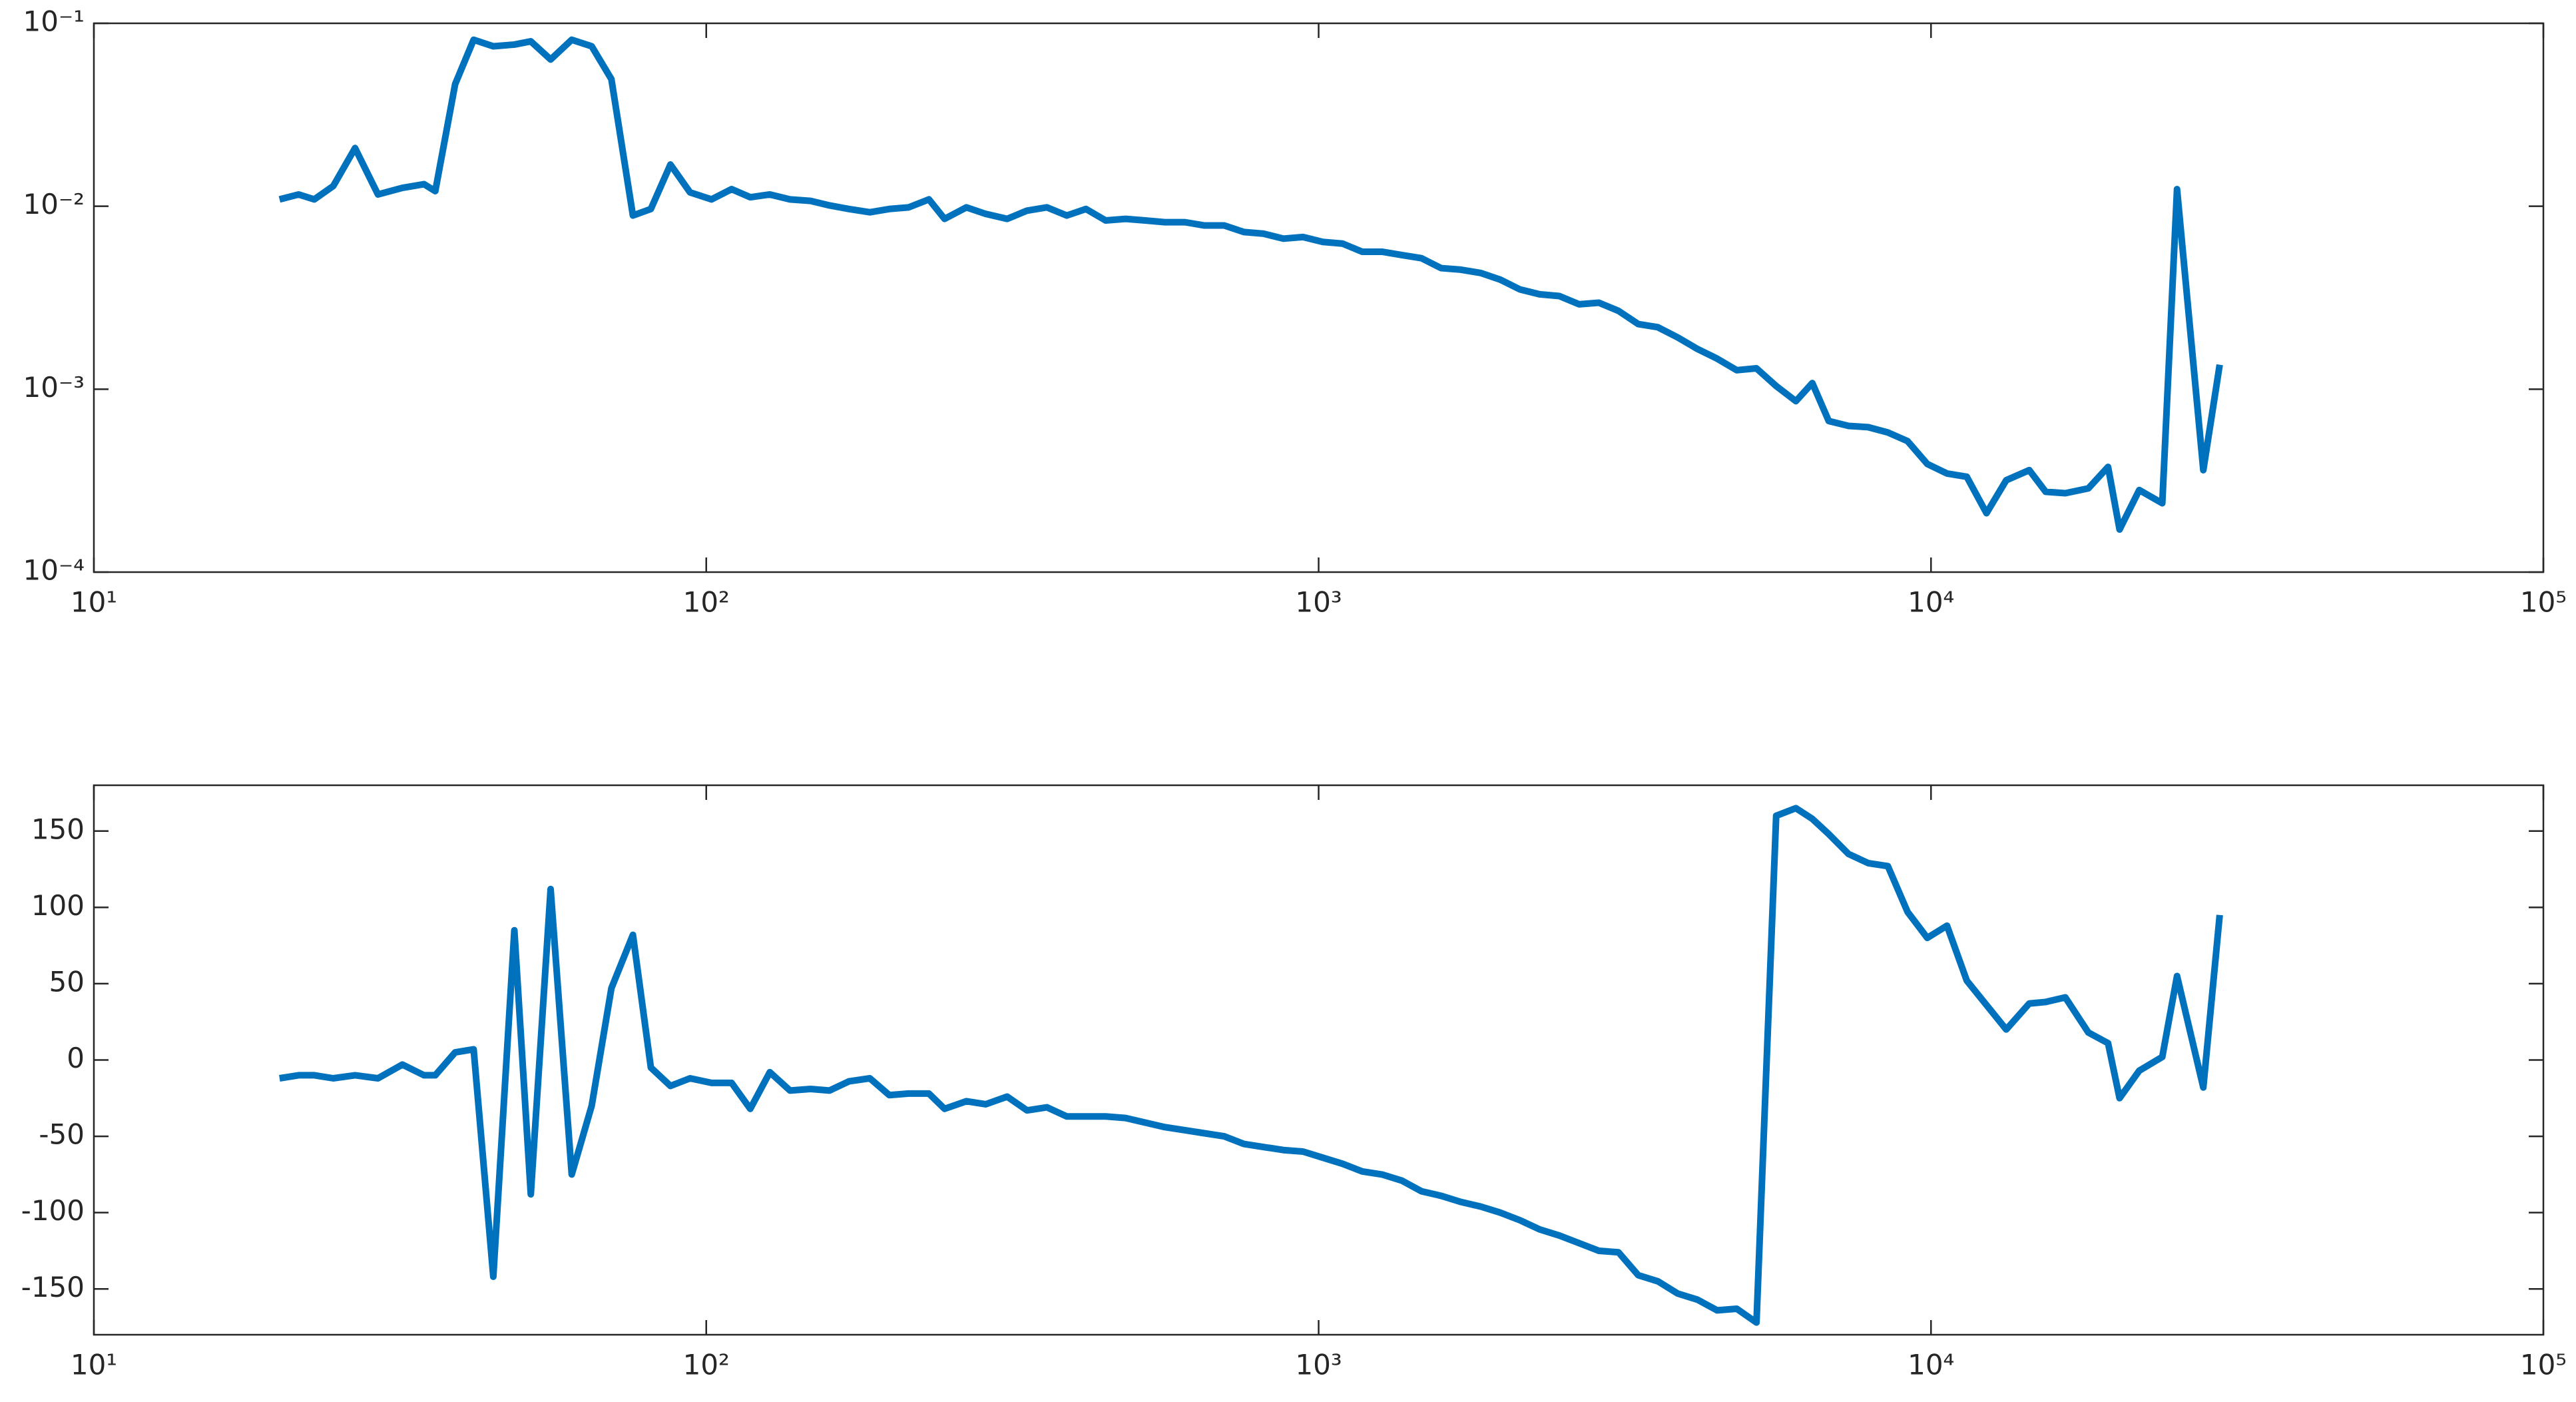  I want to click on y-tick-label: -50, so click(62, 1134).